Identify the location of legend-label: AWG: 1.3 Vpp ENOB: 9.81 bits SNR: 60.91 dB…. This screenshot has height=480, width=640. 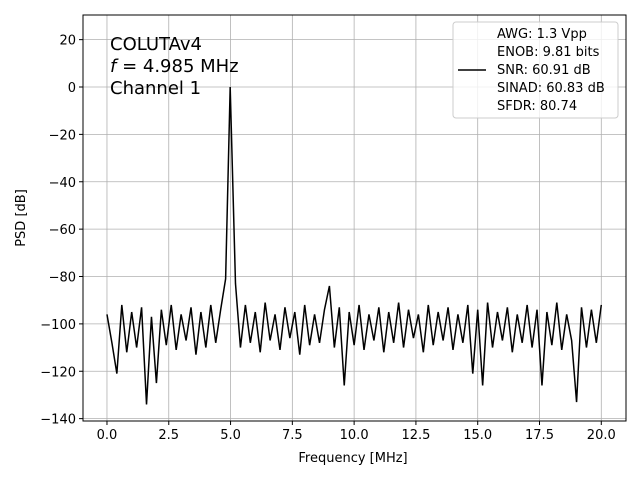
(551, 70).